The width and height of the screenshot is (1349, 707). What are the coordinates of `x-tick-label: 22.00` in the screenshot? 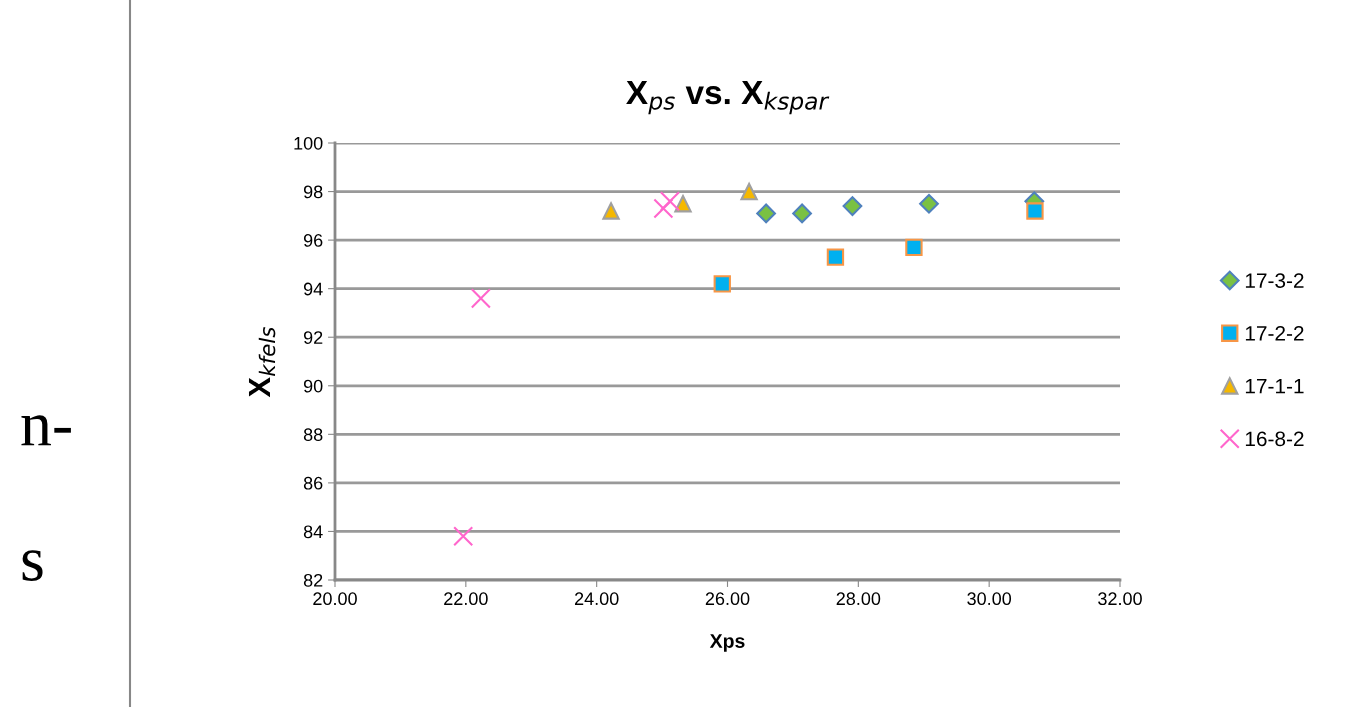 It's located at (466, 599).